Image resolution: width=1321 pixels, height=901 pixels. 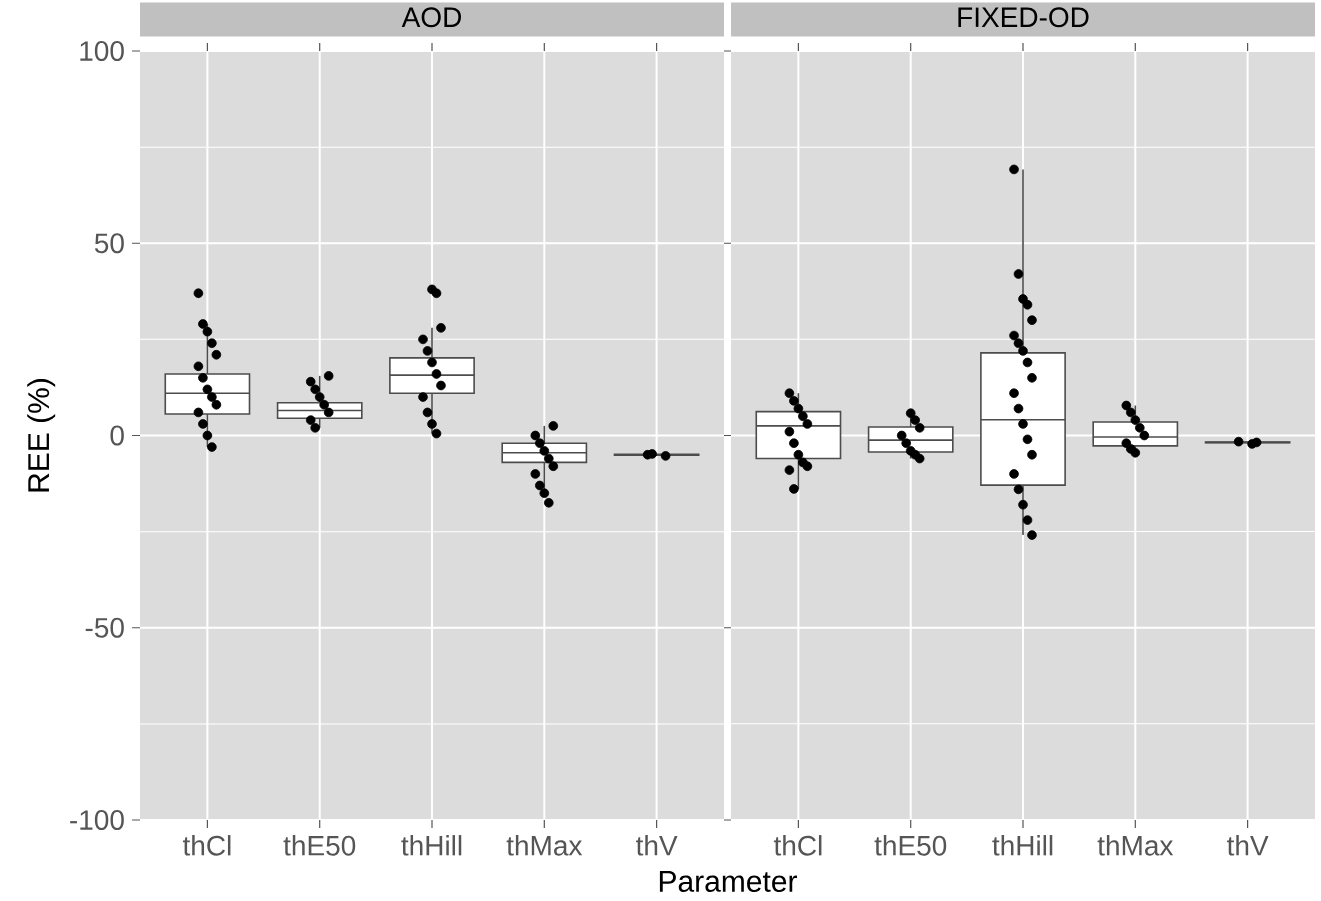 What do you see at coordinates (1023, 17) in the screenshot?
I see `chart-title: FIXED-OD` at bounding box center [1023, 17].